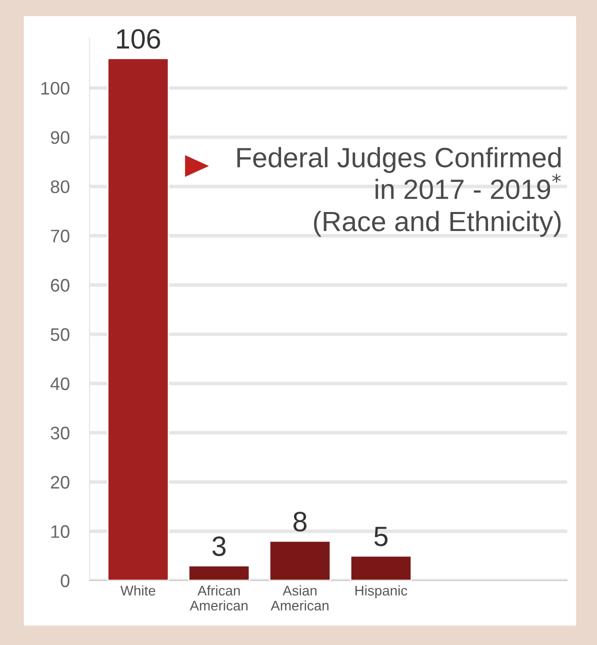 The height and width of the screenshot is (645, 597). Describe the element at coordinates (60, 531) in the screenshot. I see `y-tick-label: 10` at that location.